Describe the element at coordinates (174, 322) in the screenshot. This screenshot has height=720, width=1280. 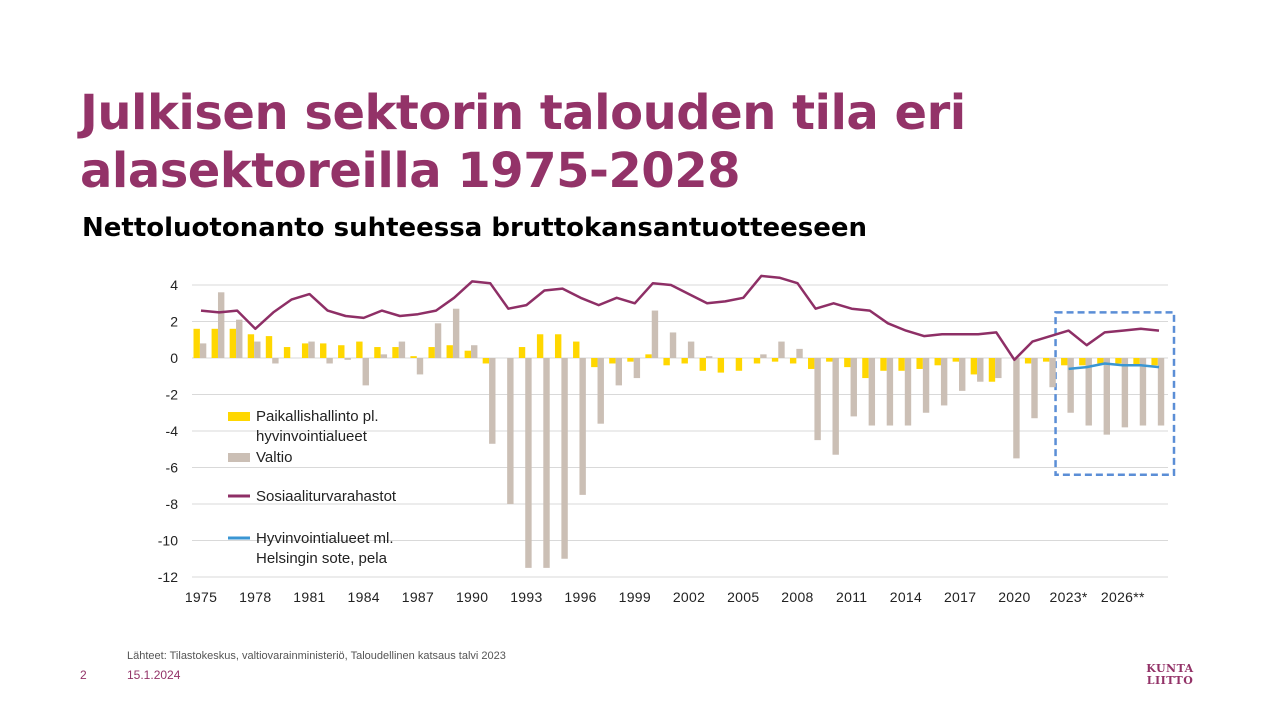
I see `y-tick-label: 2` at that location.